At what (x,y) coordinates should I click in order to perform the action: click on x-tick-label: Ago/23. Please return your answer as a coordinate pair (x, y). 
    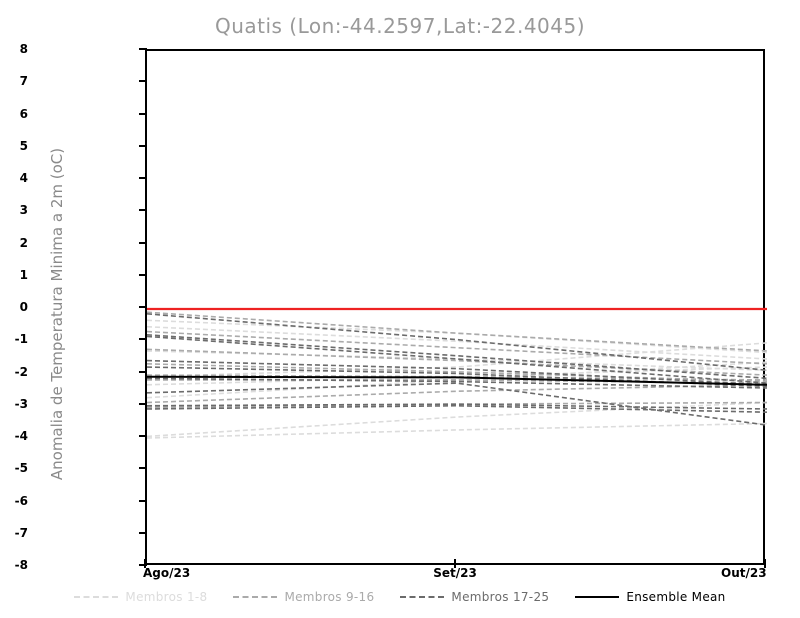
    Looking at the image, I should click on (167, 573).